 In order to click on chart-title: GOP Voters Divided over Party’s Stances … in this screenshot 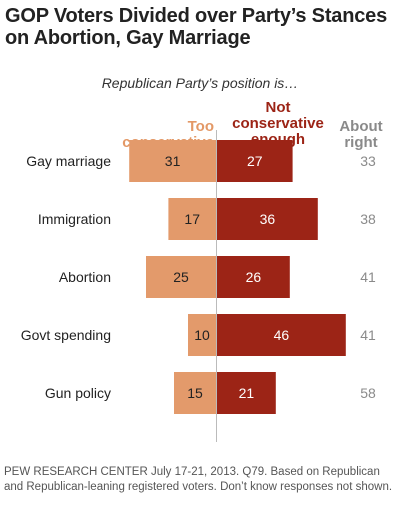, I will do `click(196, 27)`.